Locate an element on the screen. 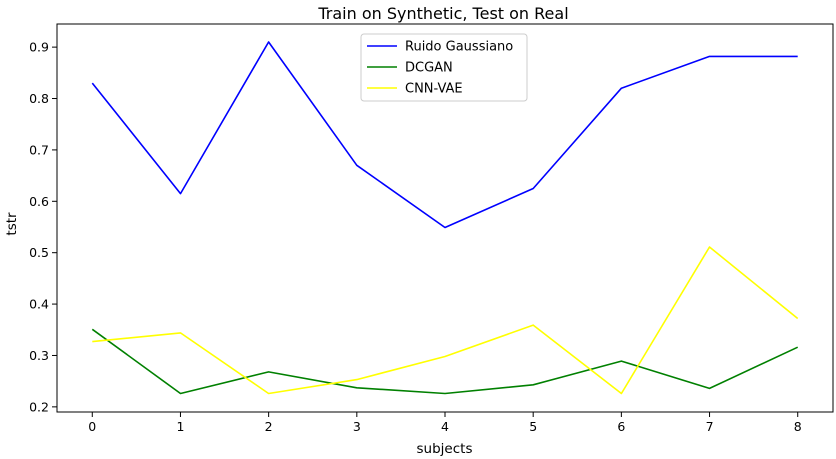  y-axis: 0.2 0.3 0.4 0.5 0.6 0.7 0.8 0.9 is located at coordinates (43, 227).